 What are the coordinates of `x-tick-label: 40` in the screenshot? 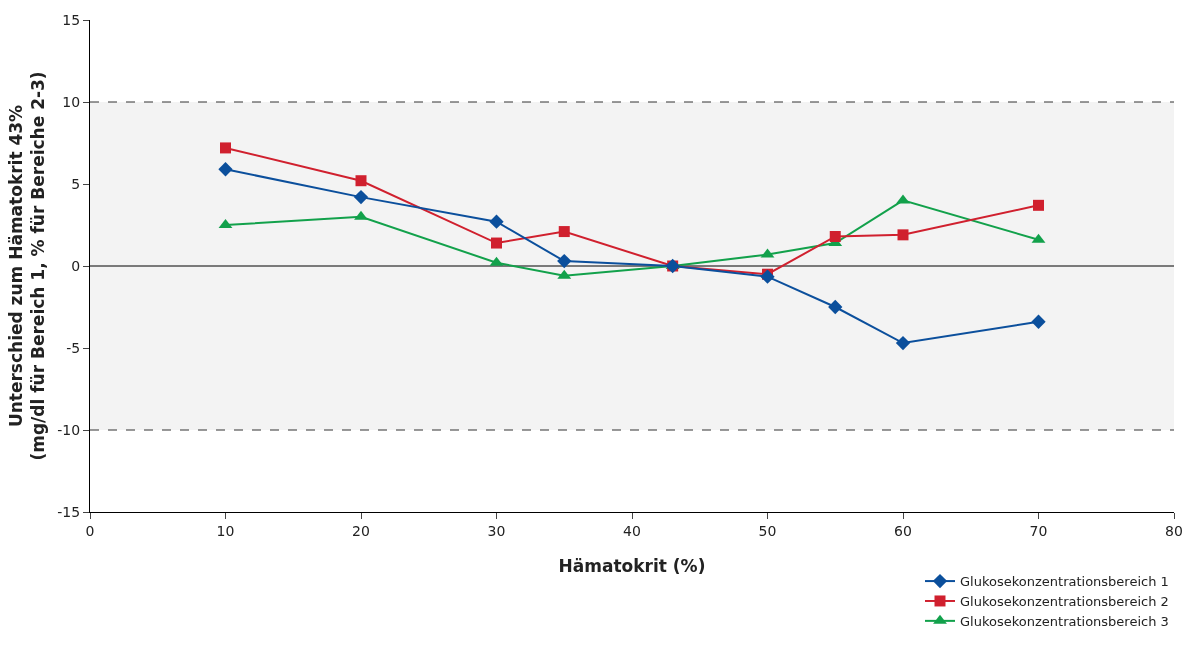 It's located at (632, 530).